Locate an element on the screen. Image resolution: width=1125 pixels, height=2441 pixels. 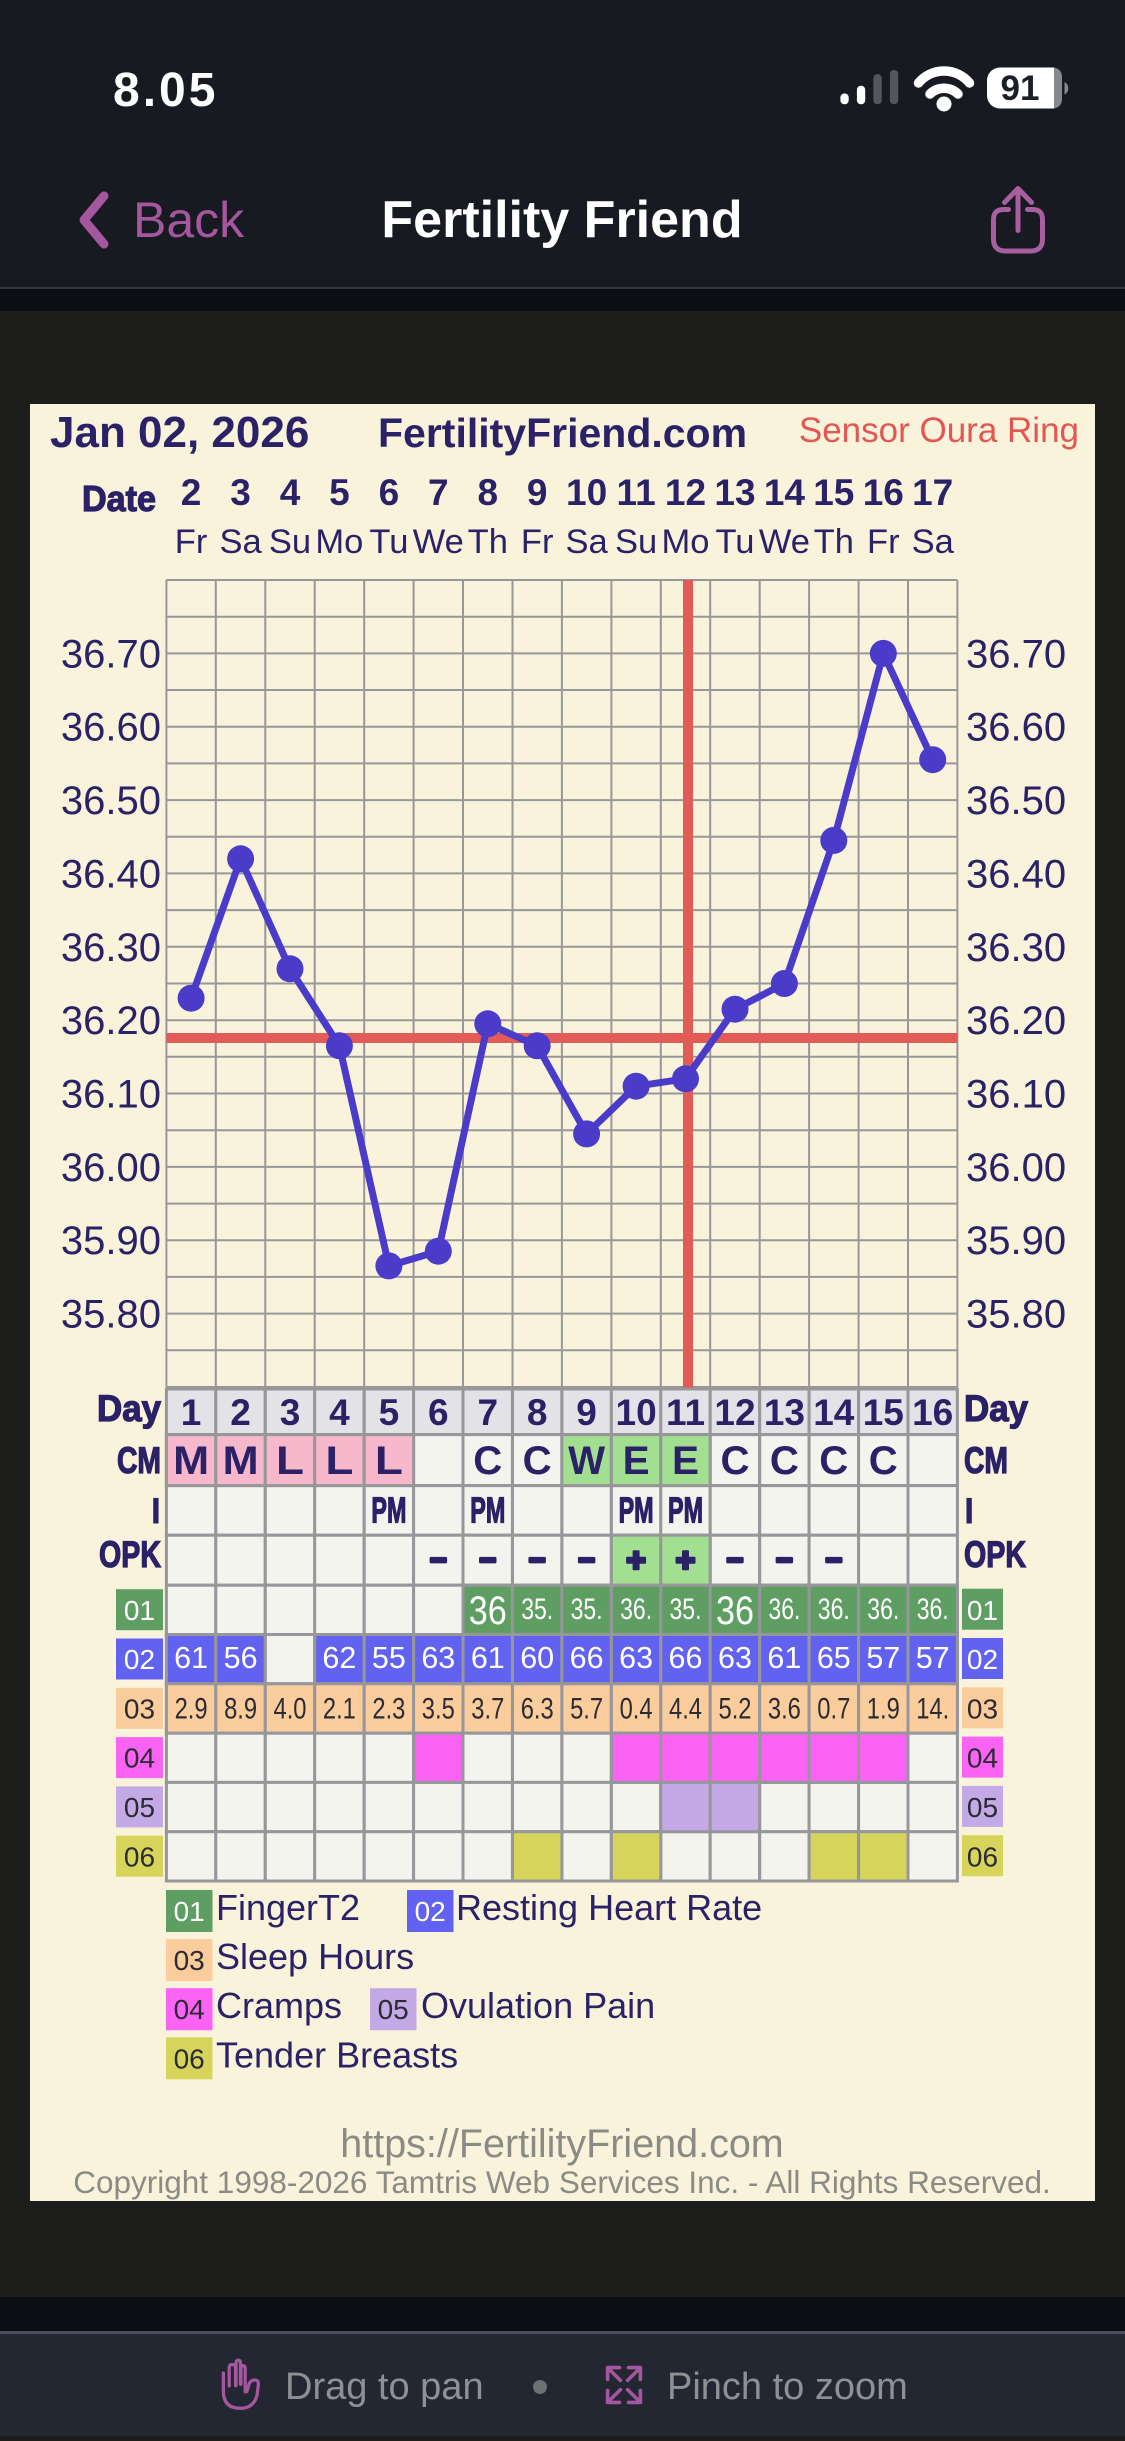
svg-text: Resting Heart Rate is located at coordinates (609, 1907).